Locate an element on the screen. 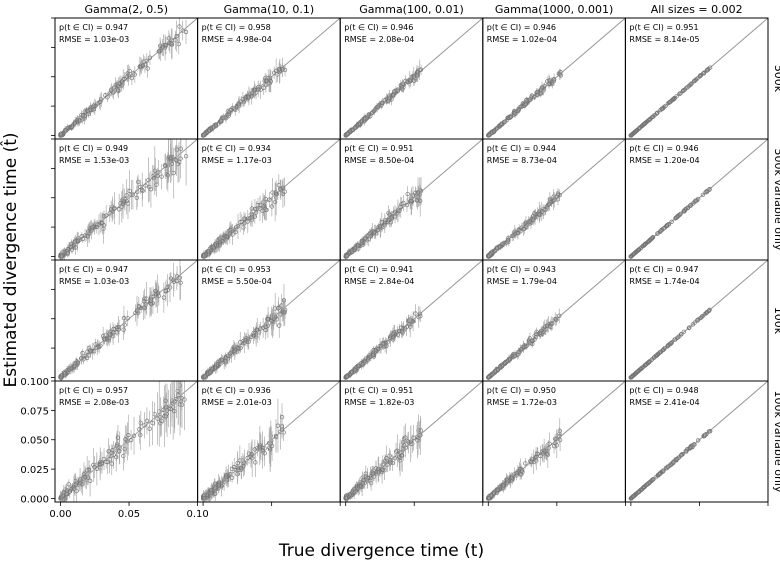  rmse-label: RMSE = 5.50e-04 is located at coordinates (237, 281).